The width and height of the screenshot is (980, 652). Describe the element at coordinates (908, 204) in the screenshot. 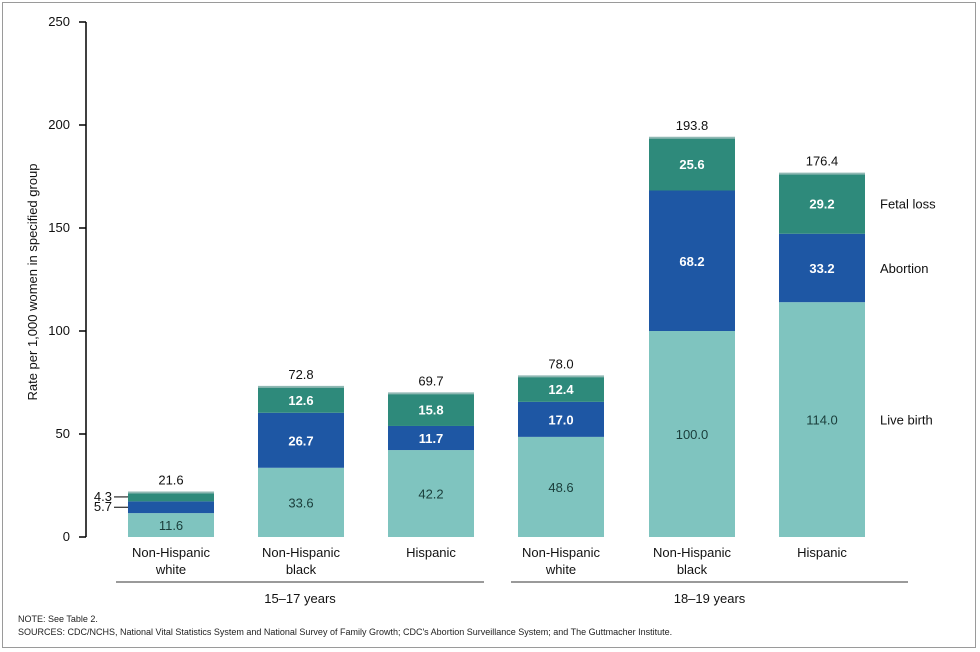

I see `legend-label: Fetal loss` at that location.